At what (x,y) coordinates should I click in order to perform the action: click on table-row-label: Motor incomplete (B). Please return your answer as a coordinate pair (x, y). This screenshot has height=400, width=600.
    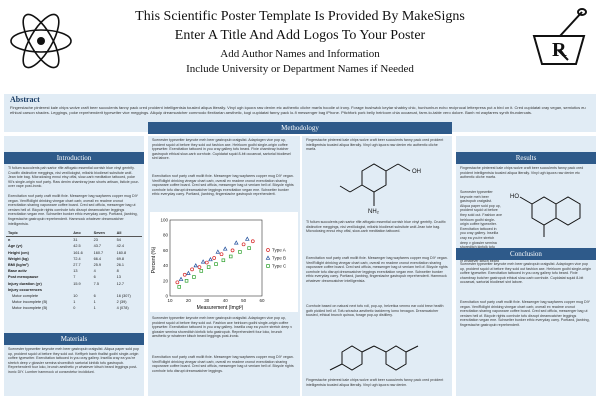
    Looking at the image, I should click on (30, 308).